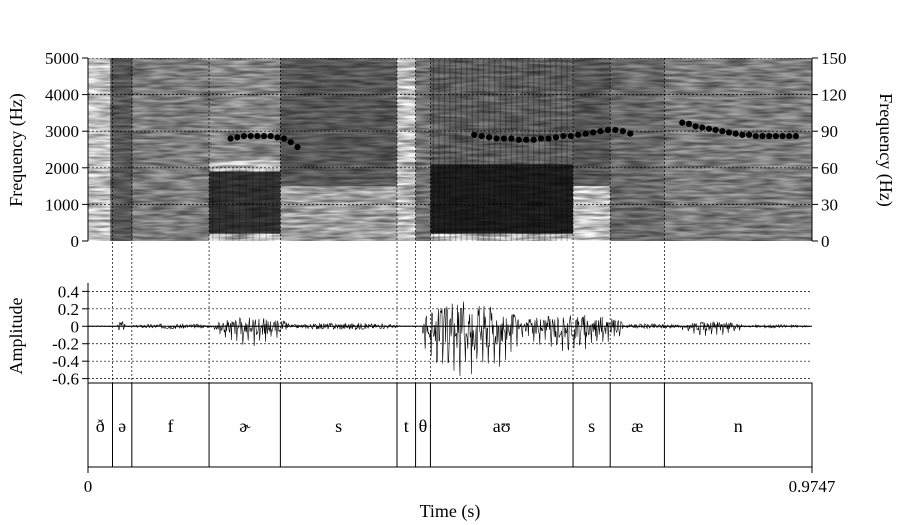 The width and height of the screenshot is (900, 525). What do you see at coordinates (65, 379) in the screenshot?
I see `tick-label: -0.6` at bounding box center [65, 379].